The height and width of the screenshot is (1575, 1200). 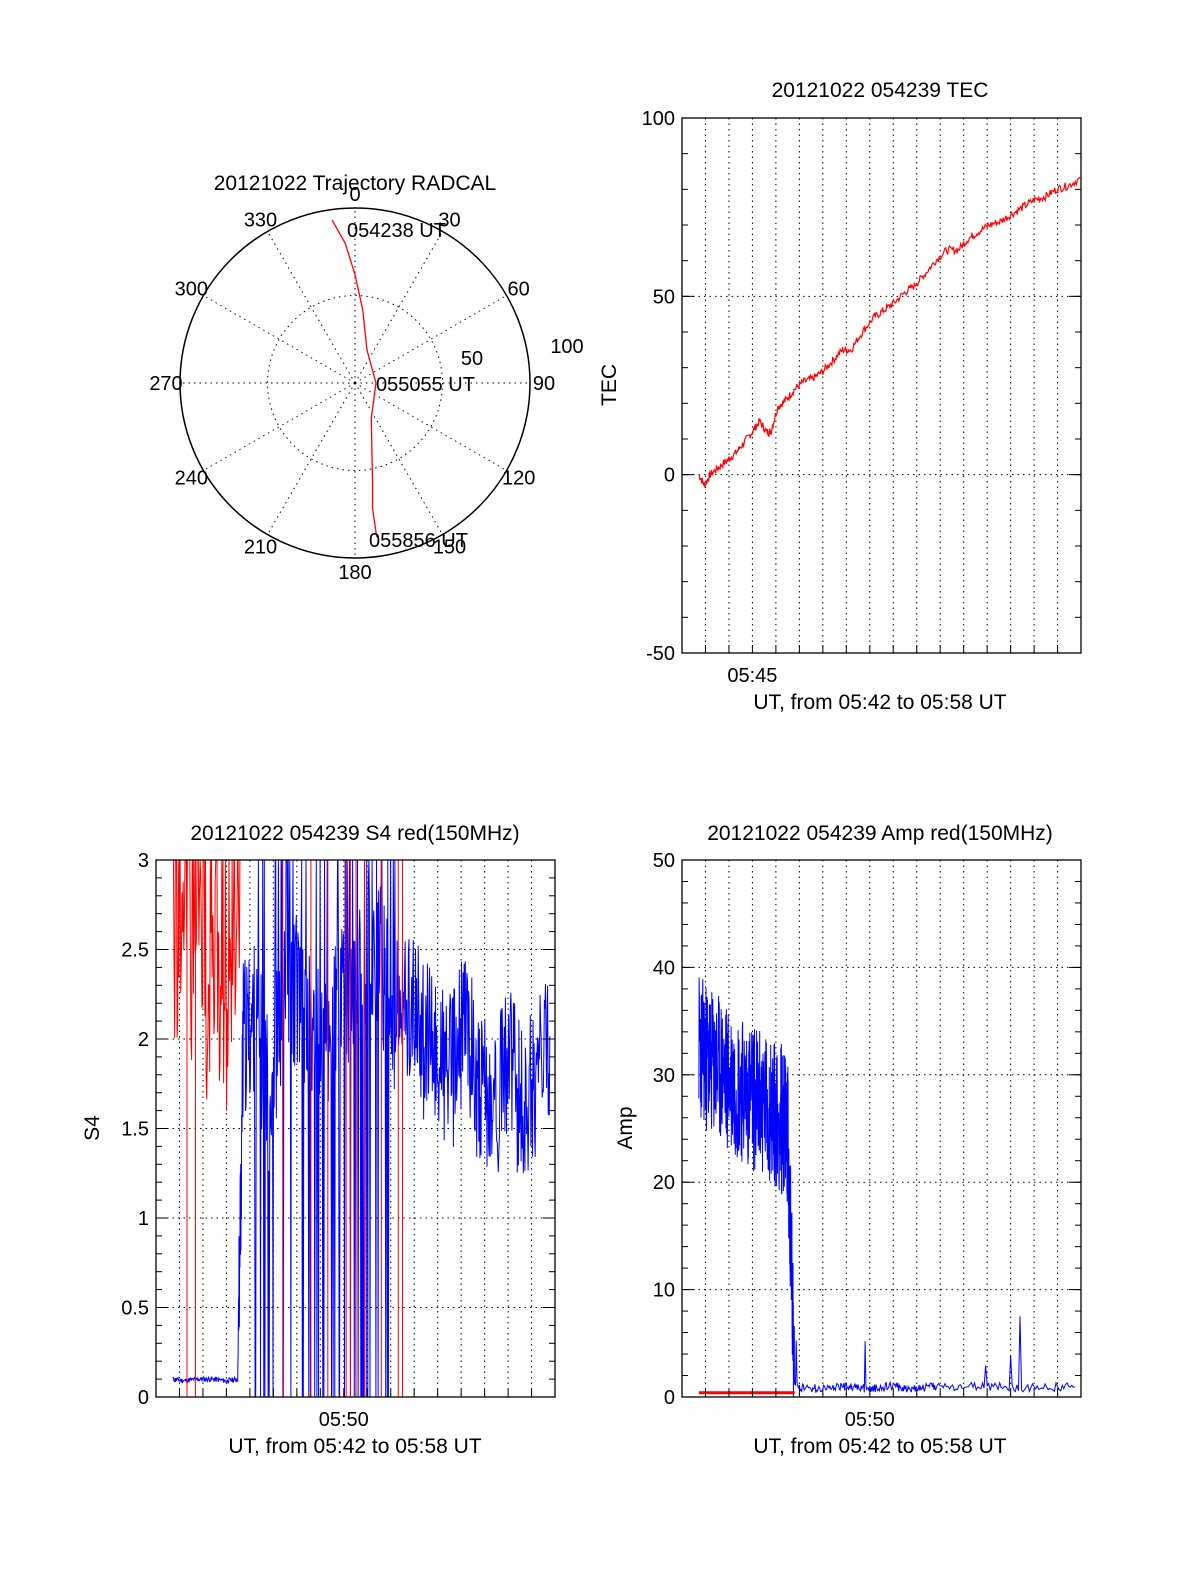 I want to click on y-tick-label: 3, so click(x=143, y=861).